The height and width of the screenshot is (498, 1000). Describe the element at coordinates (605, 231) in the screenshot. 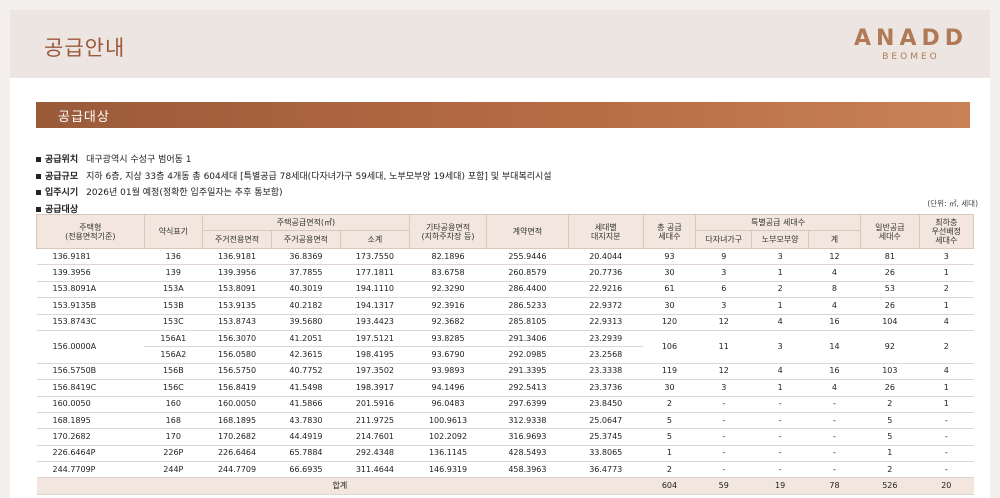

I see `col-land: 세대별 대지지분` at that location.